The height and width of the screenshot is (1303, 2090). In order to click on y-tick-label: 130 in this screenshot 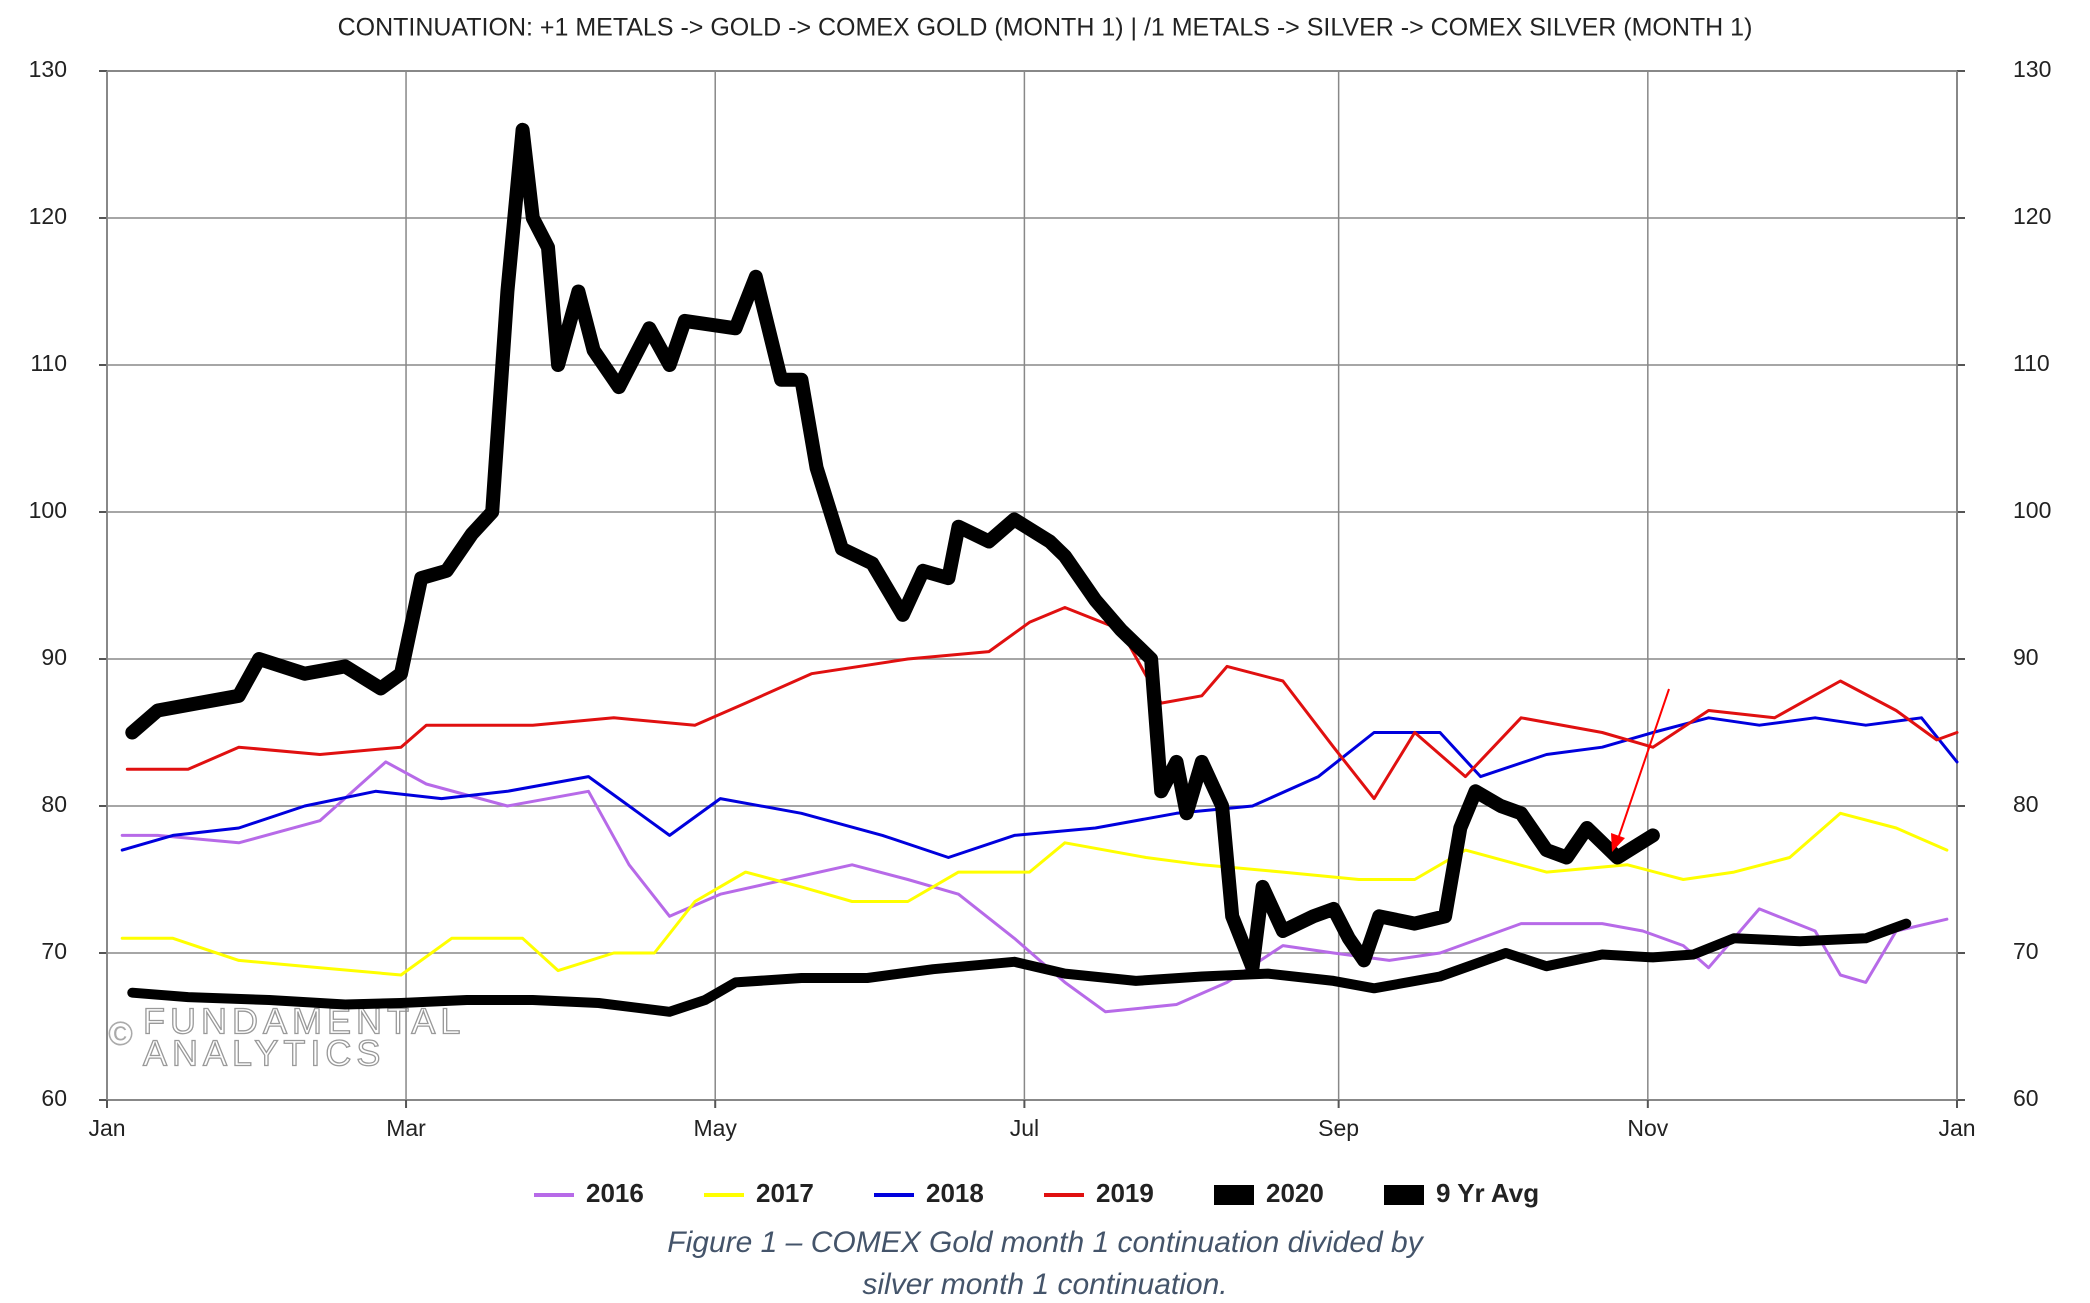, I will do `click(48, 69)`.